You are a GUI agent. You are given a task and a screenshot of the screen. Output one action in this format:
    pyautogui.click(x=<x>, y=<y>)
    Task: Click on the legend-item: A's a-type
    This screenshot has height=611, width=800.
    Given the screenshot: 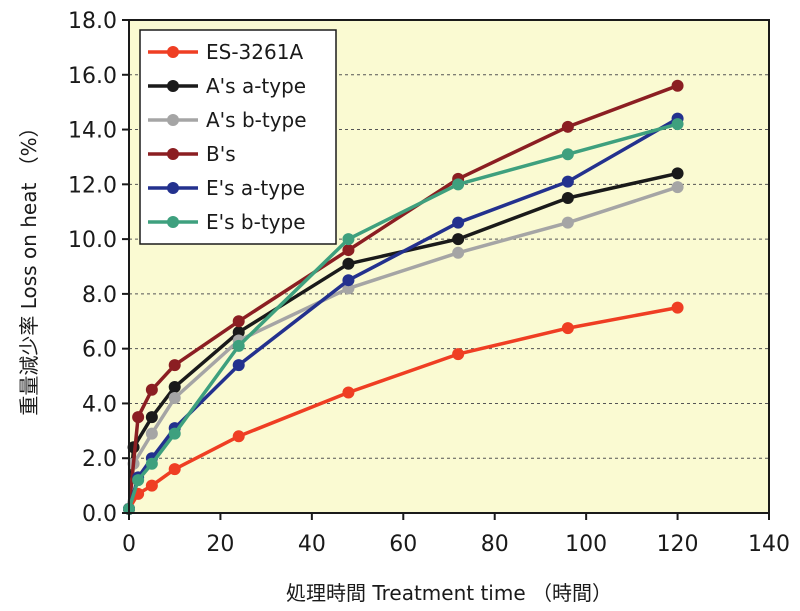 What is the action you would take?
    pyautogui.click(x=227, y=86)
    